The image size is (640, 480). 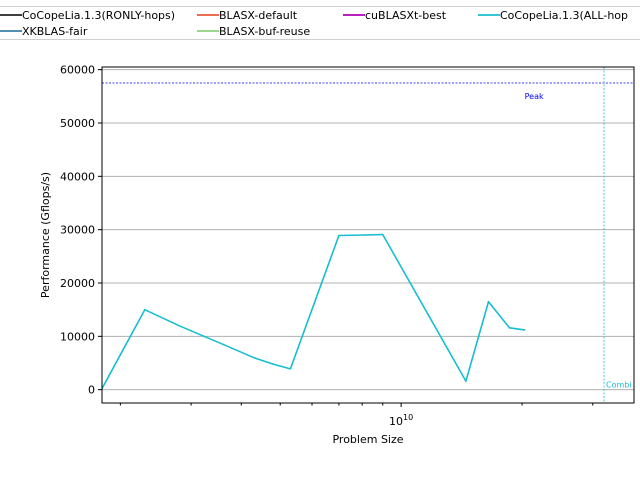 What do you see at coordinates (77, 336) in the screenshot?
I see `y-tick-label: 10000` at bounding box center [77, 336].